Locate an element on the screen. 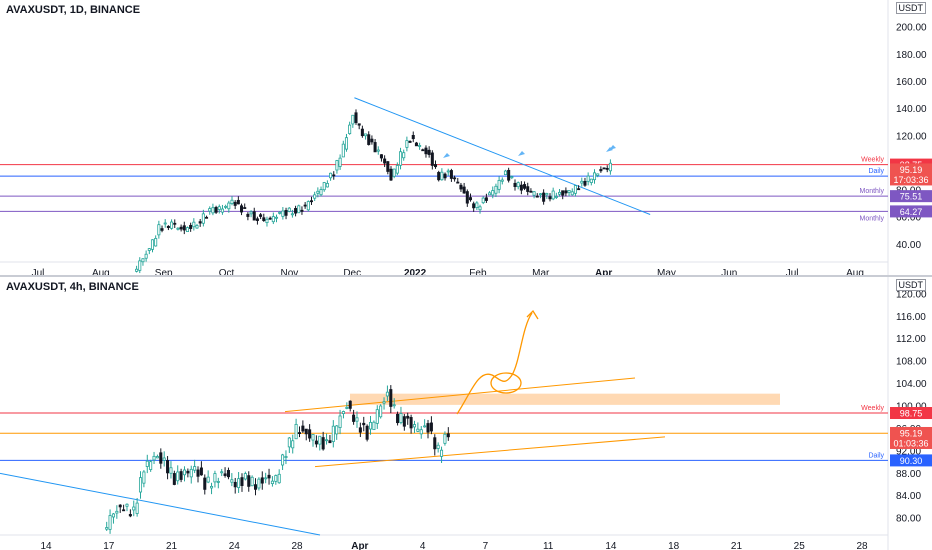  y-tick-label: 60.00 is located at coordinates (908, 218).